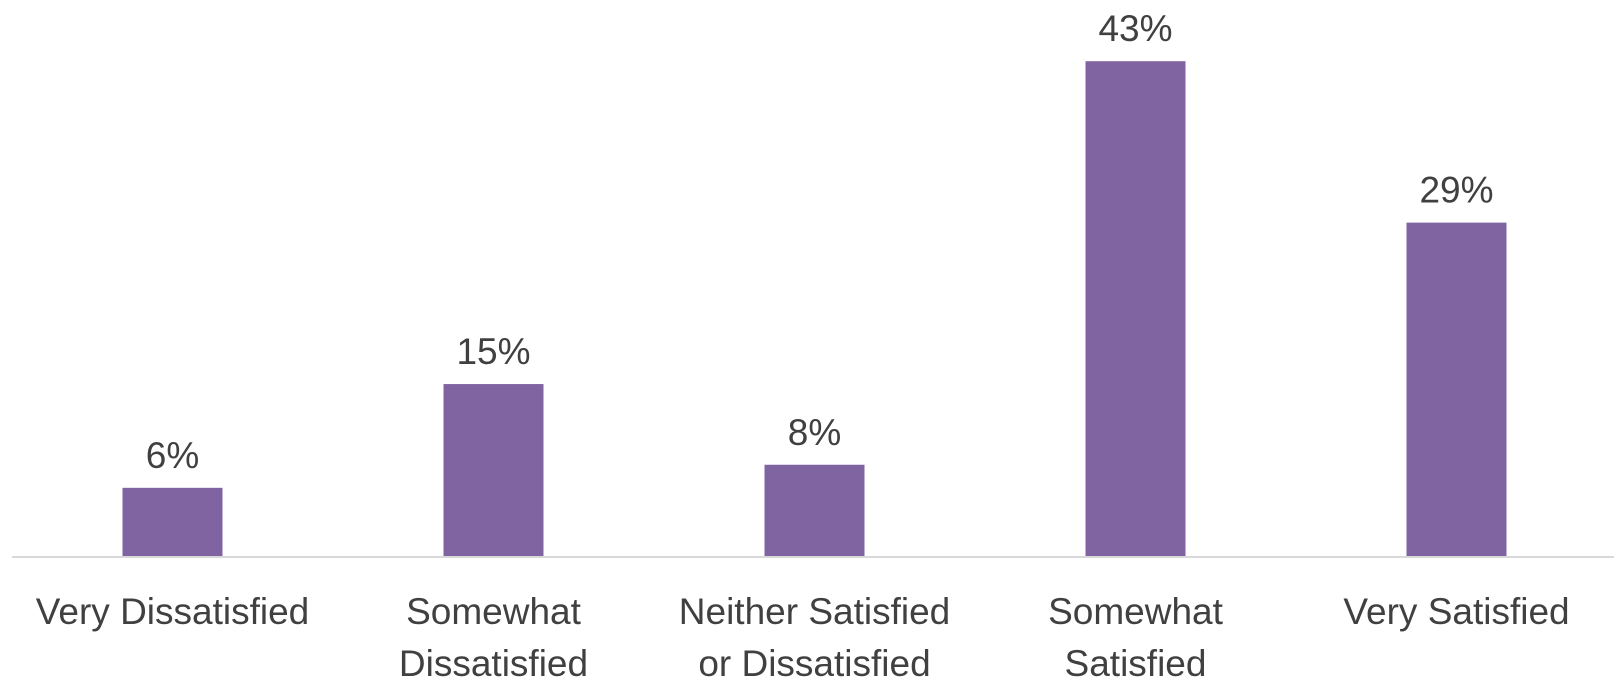  I want to click on bar-value-label: 15%, so click(493, 351).